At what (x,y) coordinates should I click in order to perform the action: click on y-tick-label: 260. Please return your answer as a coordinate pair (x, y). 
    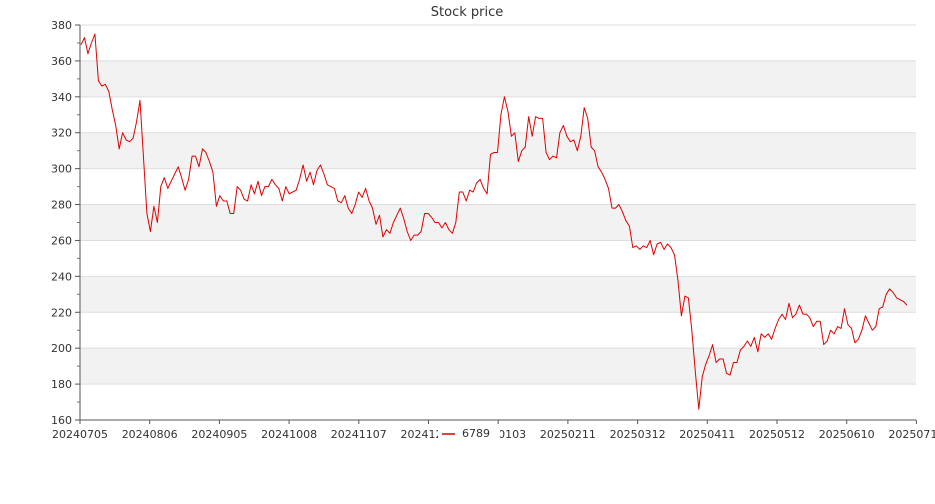
    Looking at the image, I should click on (61, 240).